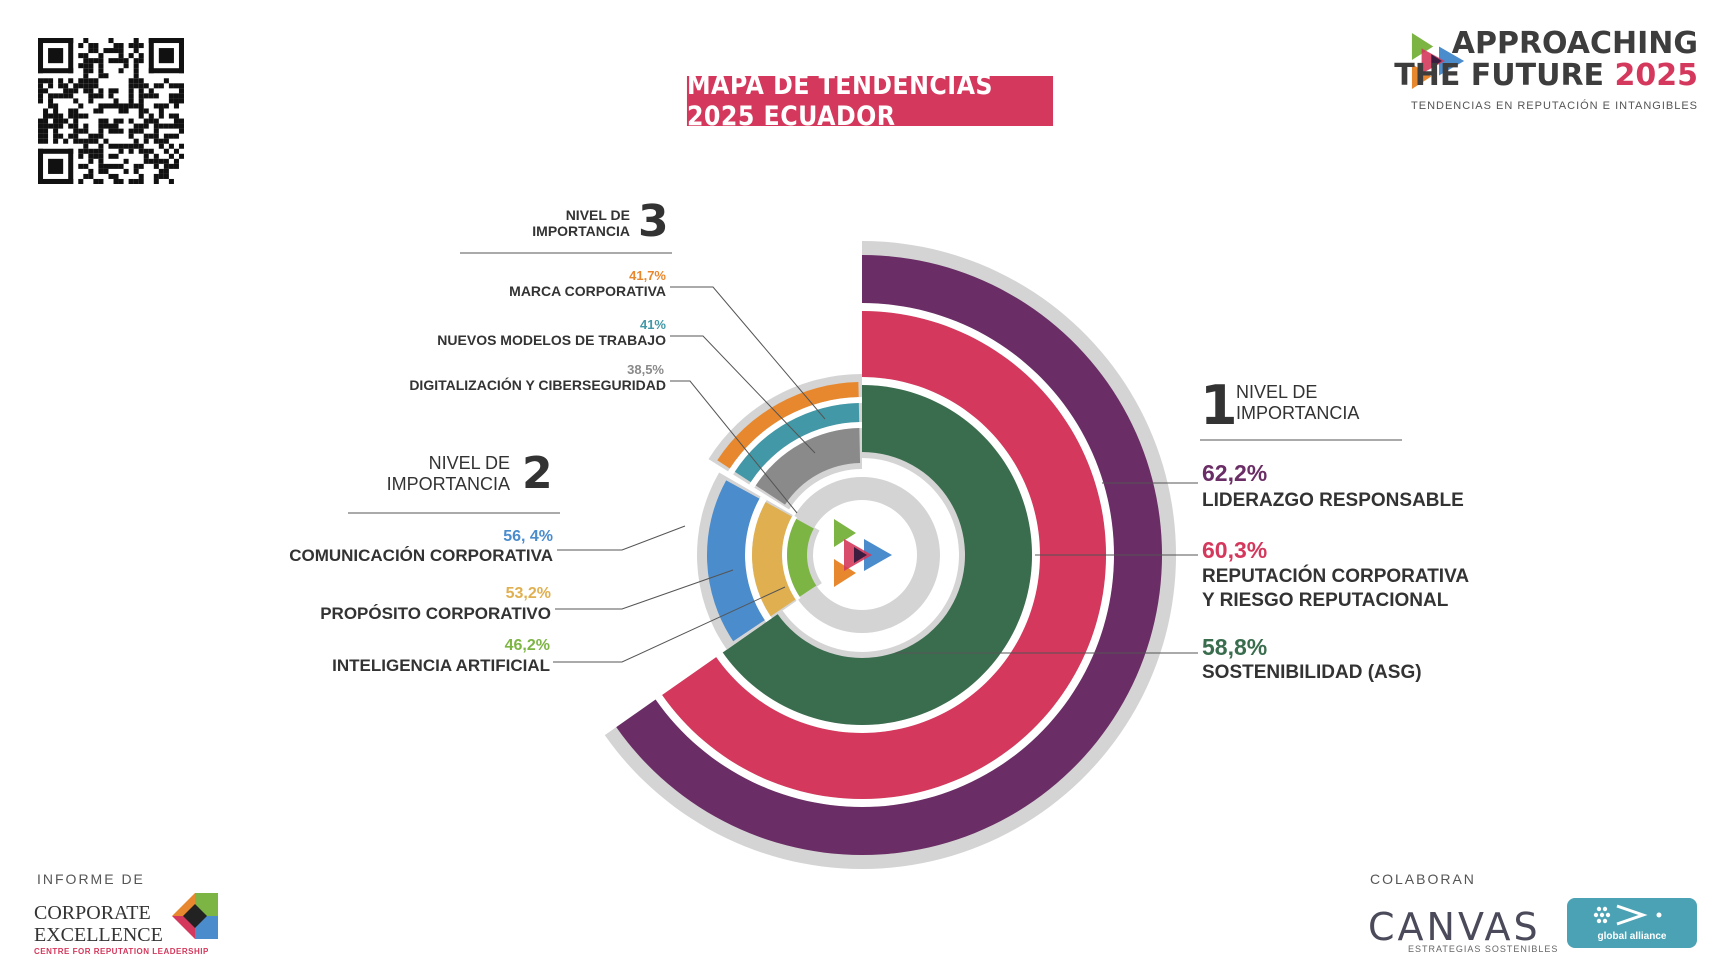  I want to click on liderazgo-label: LIDERAZGO RESPONSABLE, so click(1333, 500).